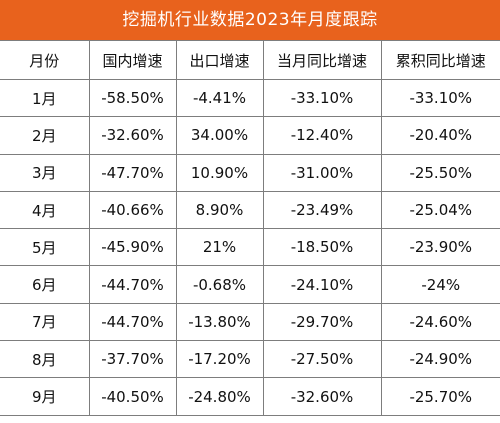 This screenshot has width=500, height=423. I want to click on cell-export-growth: 8.90%, so click(219, 210).